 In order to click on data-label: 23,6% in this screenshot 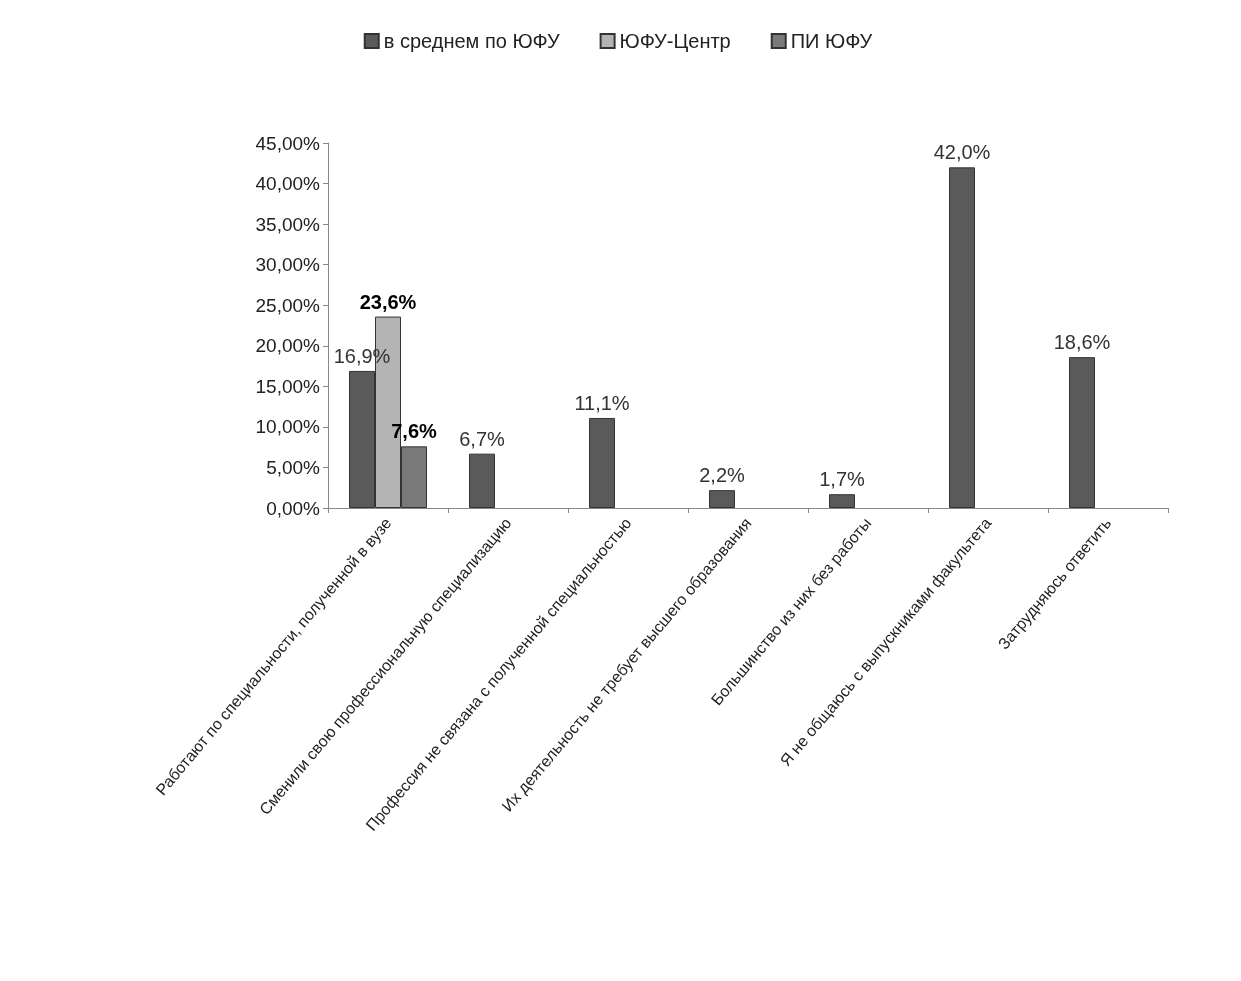, I will do `click(388, 301)`.